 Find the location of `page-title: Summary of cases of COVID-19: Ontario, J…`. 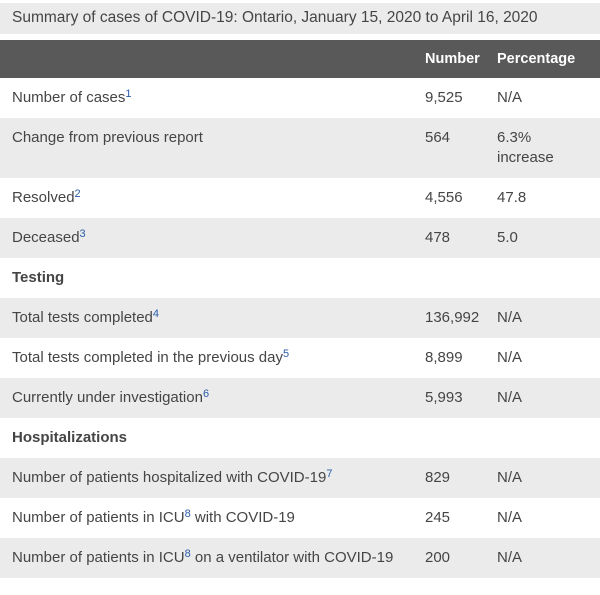

page-title: Summary of cases of COVID-19: Ontario, J… is located at coordinates (300, 18).